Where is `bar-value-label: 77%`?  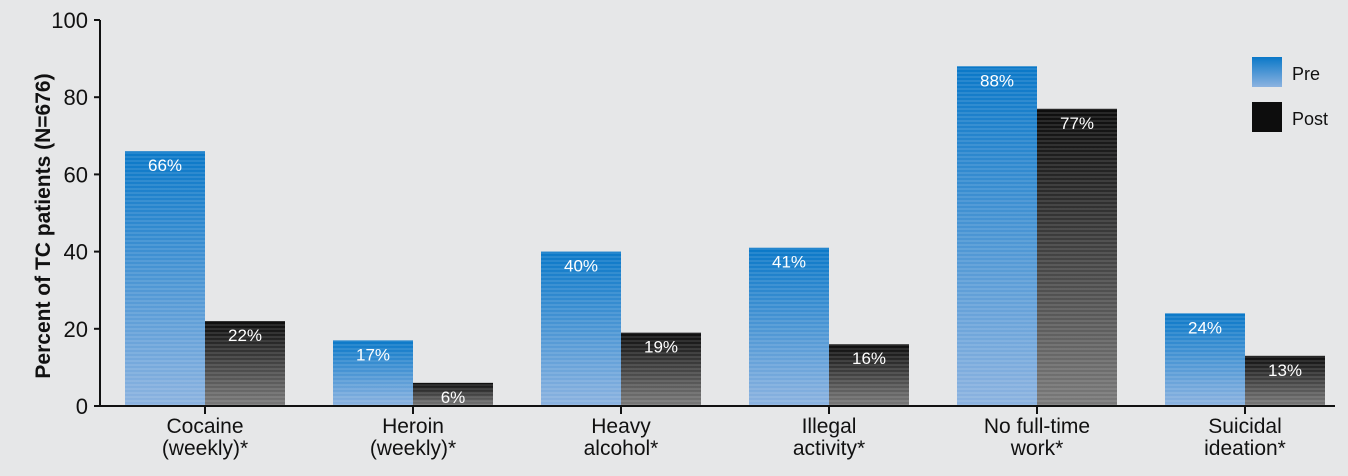
bar-value-label: 77% is located at coordinates (1077, 123).